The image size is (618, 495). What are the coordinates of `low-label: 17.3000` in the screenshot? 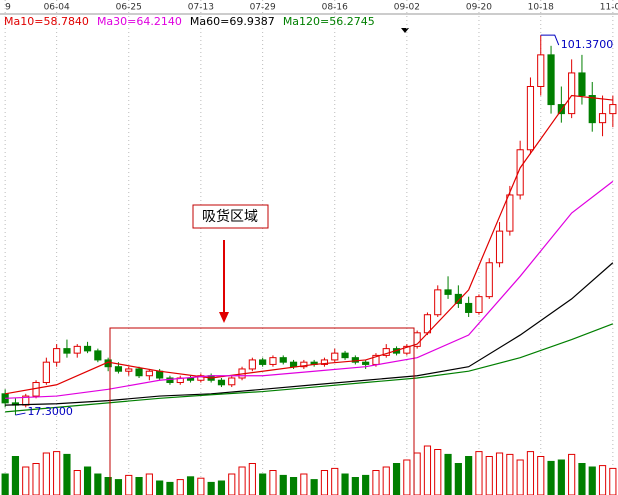 It's located at (49, 411).